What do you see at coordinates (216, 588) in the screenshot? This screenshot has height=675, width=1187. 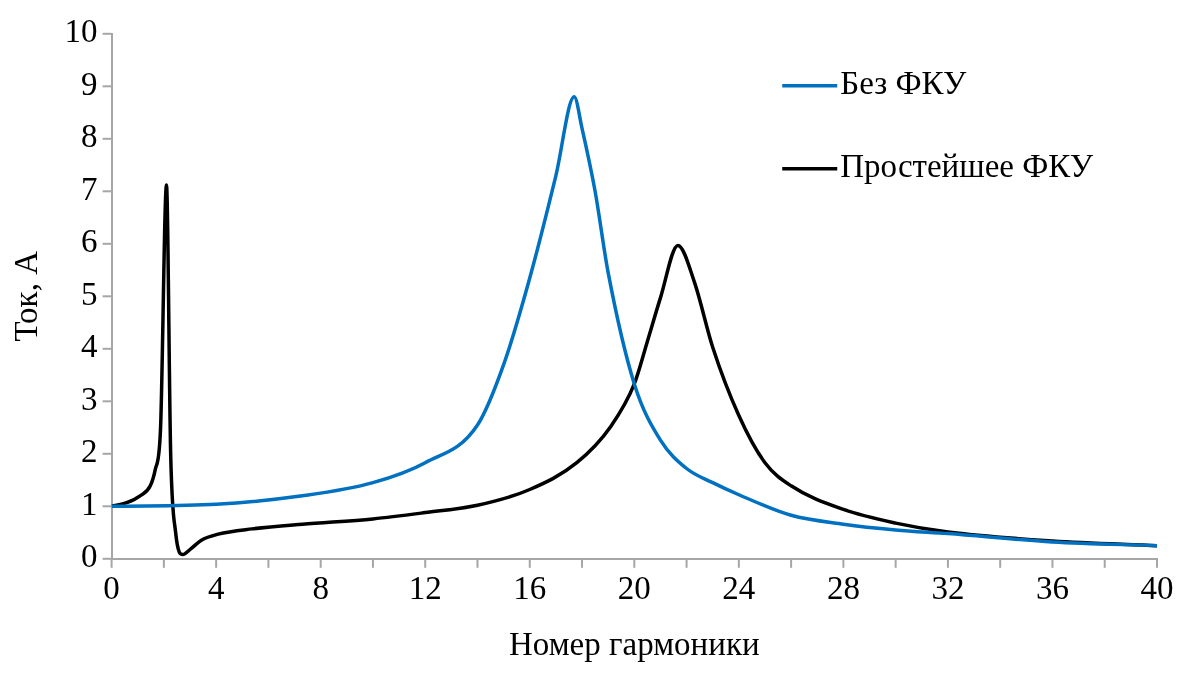 I see `x-tick-label: 4` at bounding box center [216, 588].